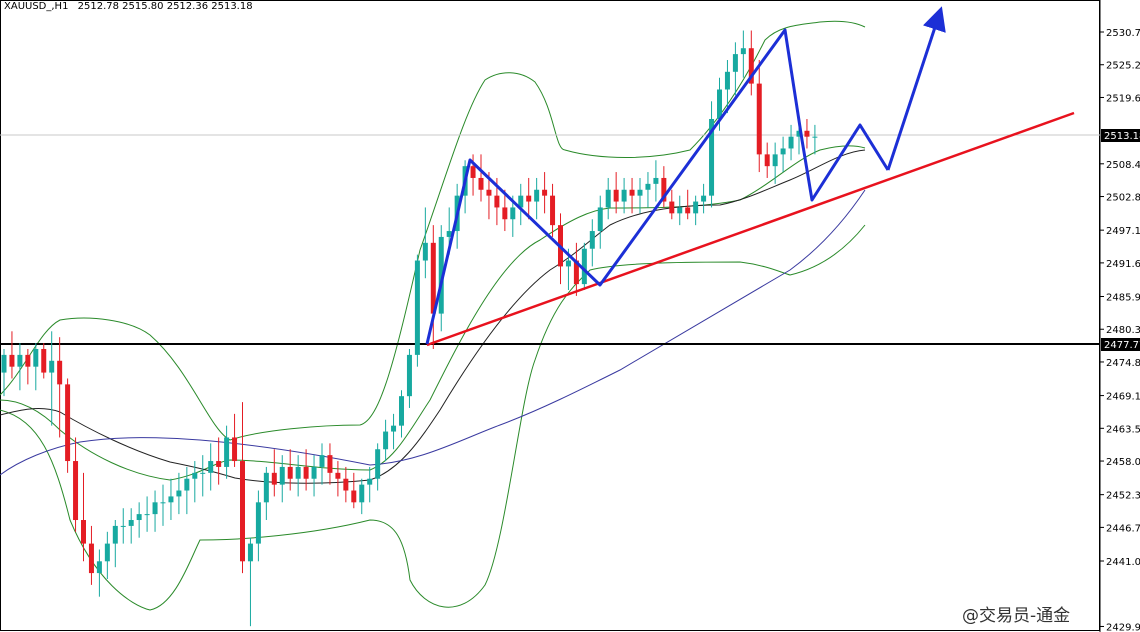 This screenshot has height=632, width=1140. Describe the element at coordinates (1016, 616) in the screenshot. I see `watermark: @交易员-通金` at that location.